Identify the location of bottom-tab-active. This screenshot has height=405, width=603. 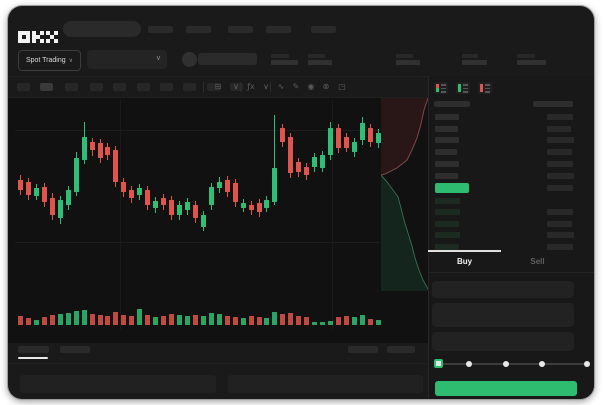
(33, 349).